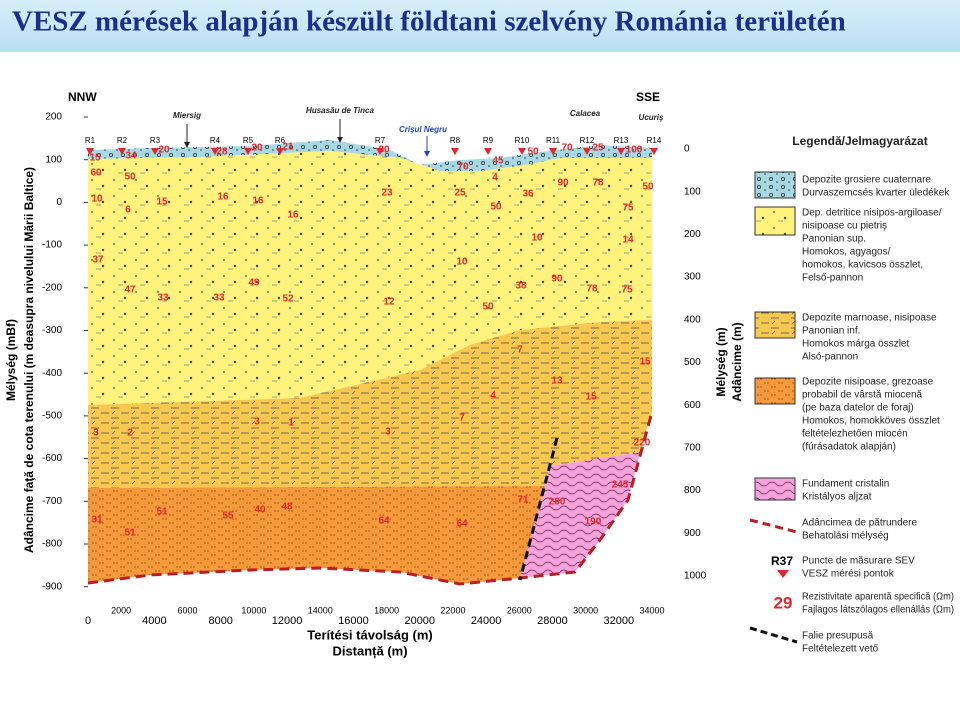 This screenshot has height=720, width=960. I want to click on x-tick-label: 26000, so click(519, 610).